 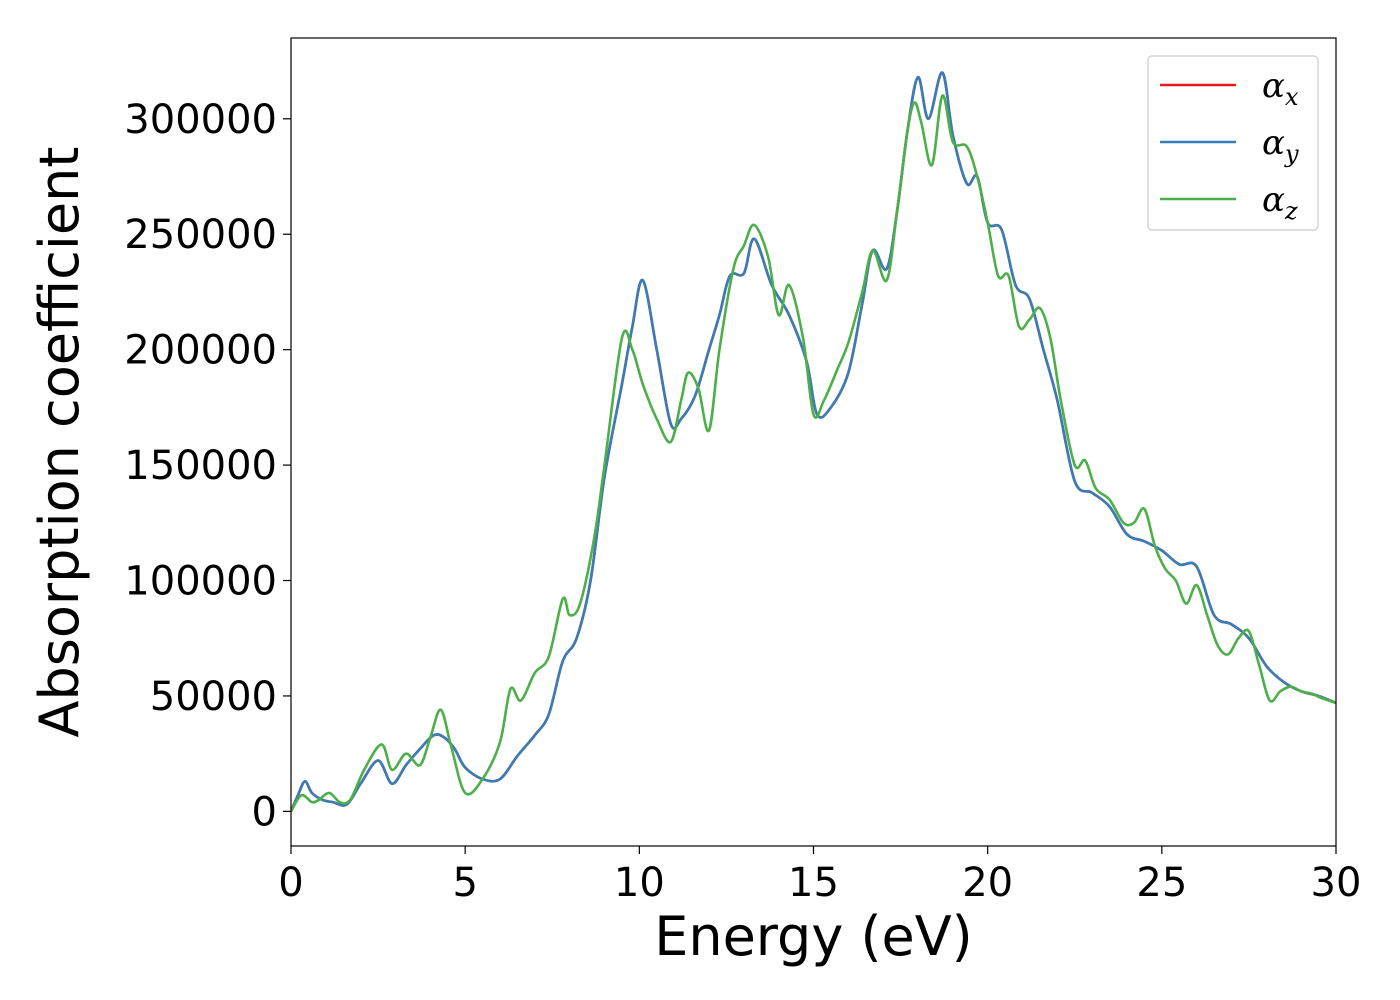 I want to click on x-tick-label: 5, so click(x=464, y=883).